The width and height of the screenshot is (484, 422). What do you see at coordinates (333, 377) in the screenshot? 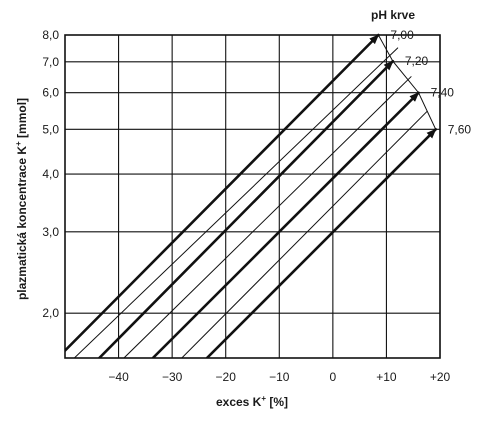
I see `x-tick-label: 0` at bounding box center [333, 377].